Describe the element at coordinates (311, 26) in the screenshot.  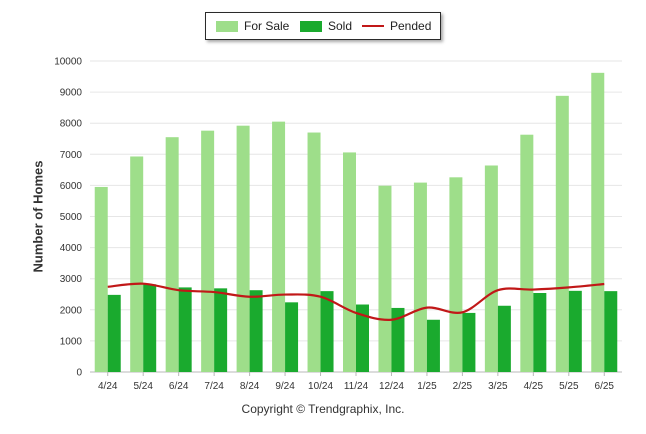
I see `legend-swatch-sold` at that location.